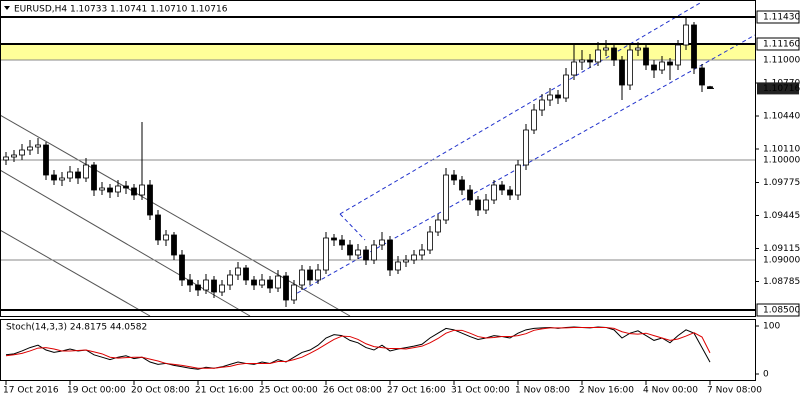  I want to click on last-price-label: 1.10716, so click(781, 89).